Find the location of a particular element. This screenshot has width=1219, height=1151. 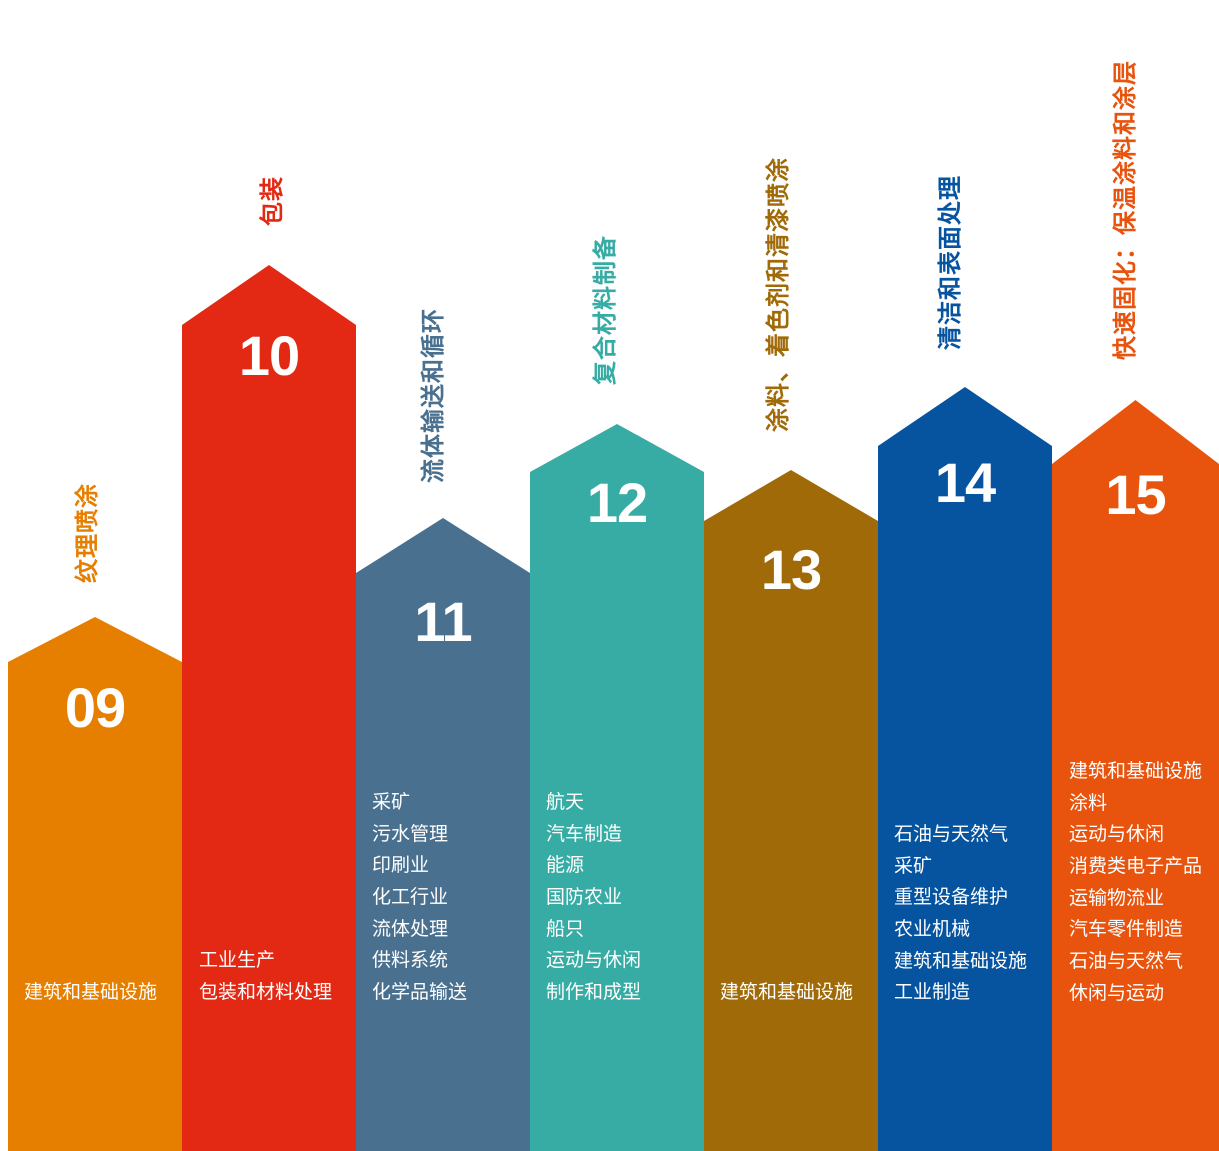

list-item: 汽车零件制造 is located at coordinates (1126, 929).